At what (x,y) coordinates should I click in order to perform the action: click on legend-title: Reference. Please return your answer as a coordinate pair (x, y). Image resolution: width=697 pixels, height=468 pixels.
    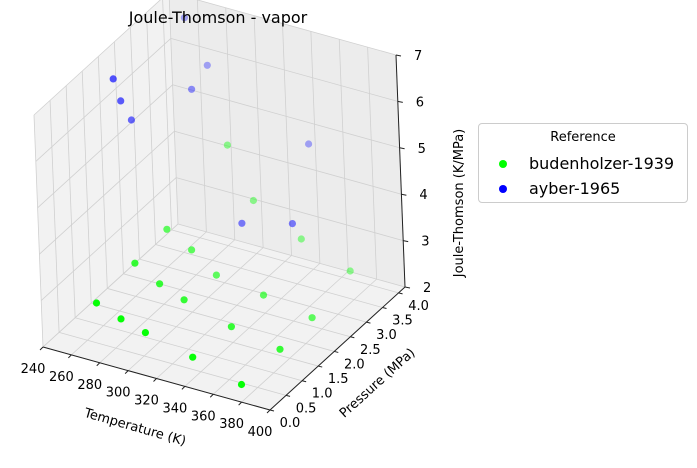
    Looking at the image, I should click on (583, 137).